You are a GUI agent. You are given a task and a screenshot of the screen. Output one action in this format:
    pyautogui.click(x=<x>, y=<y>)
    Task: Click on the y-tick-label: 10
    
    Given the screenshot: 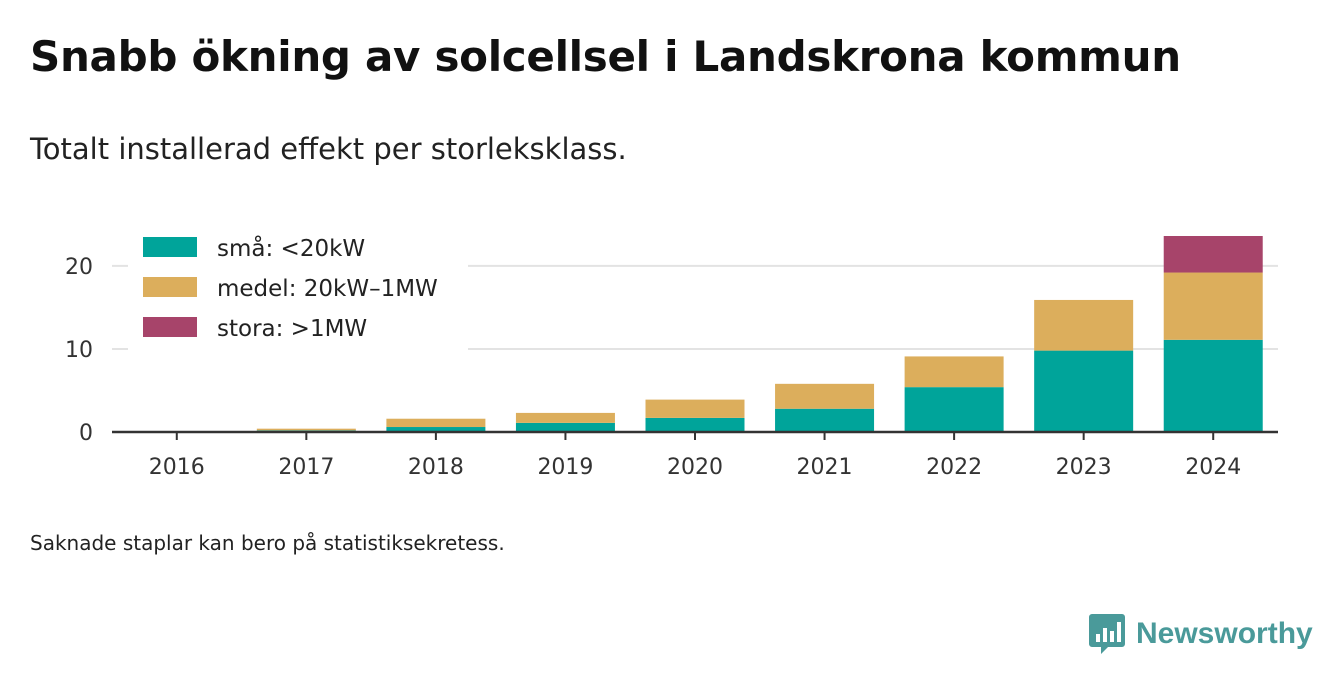 What is the action you would take?
    pyautogui.click(x=79, y=350)
    